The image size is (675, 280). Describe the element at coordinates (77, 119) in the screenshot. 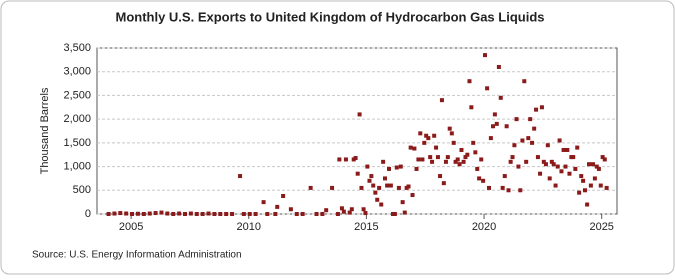

I see `y-tick-label: 2,000` at that location.